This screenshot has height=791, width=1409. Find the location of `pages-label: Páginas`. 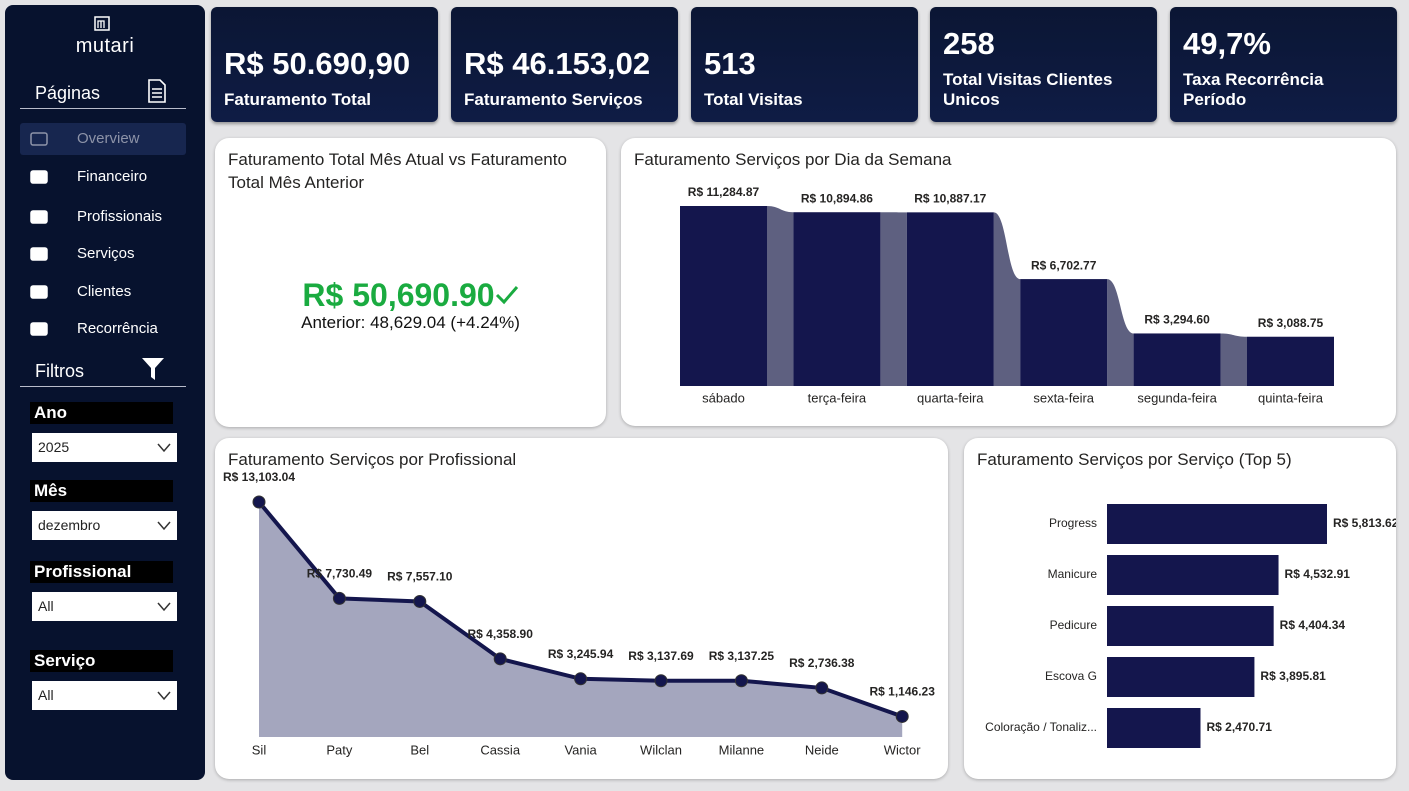

pages-label: Páginas is located at coordinates (68, 93).